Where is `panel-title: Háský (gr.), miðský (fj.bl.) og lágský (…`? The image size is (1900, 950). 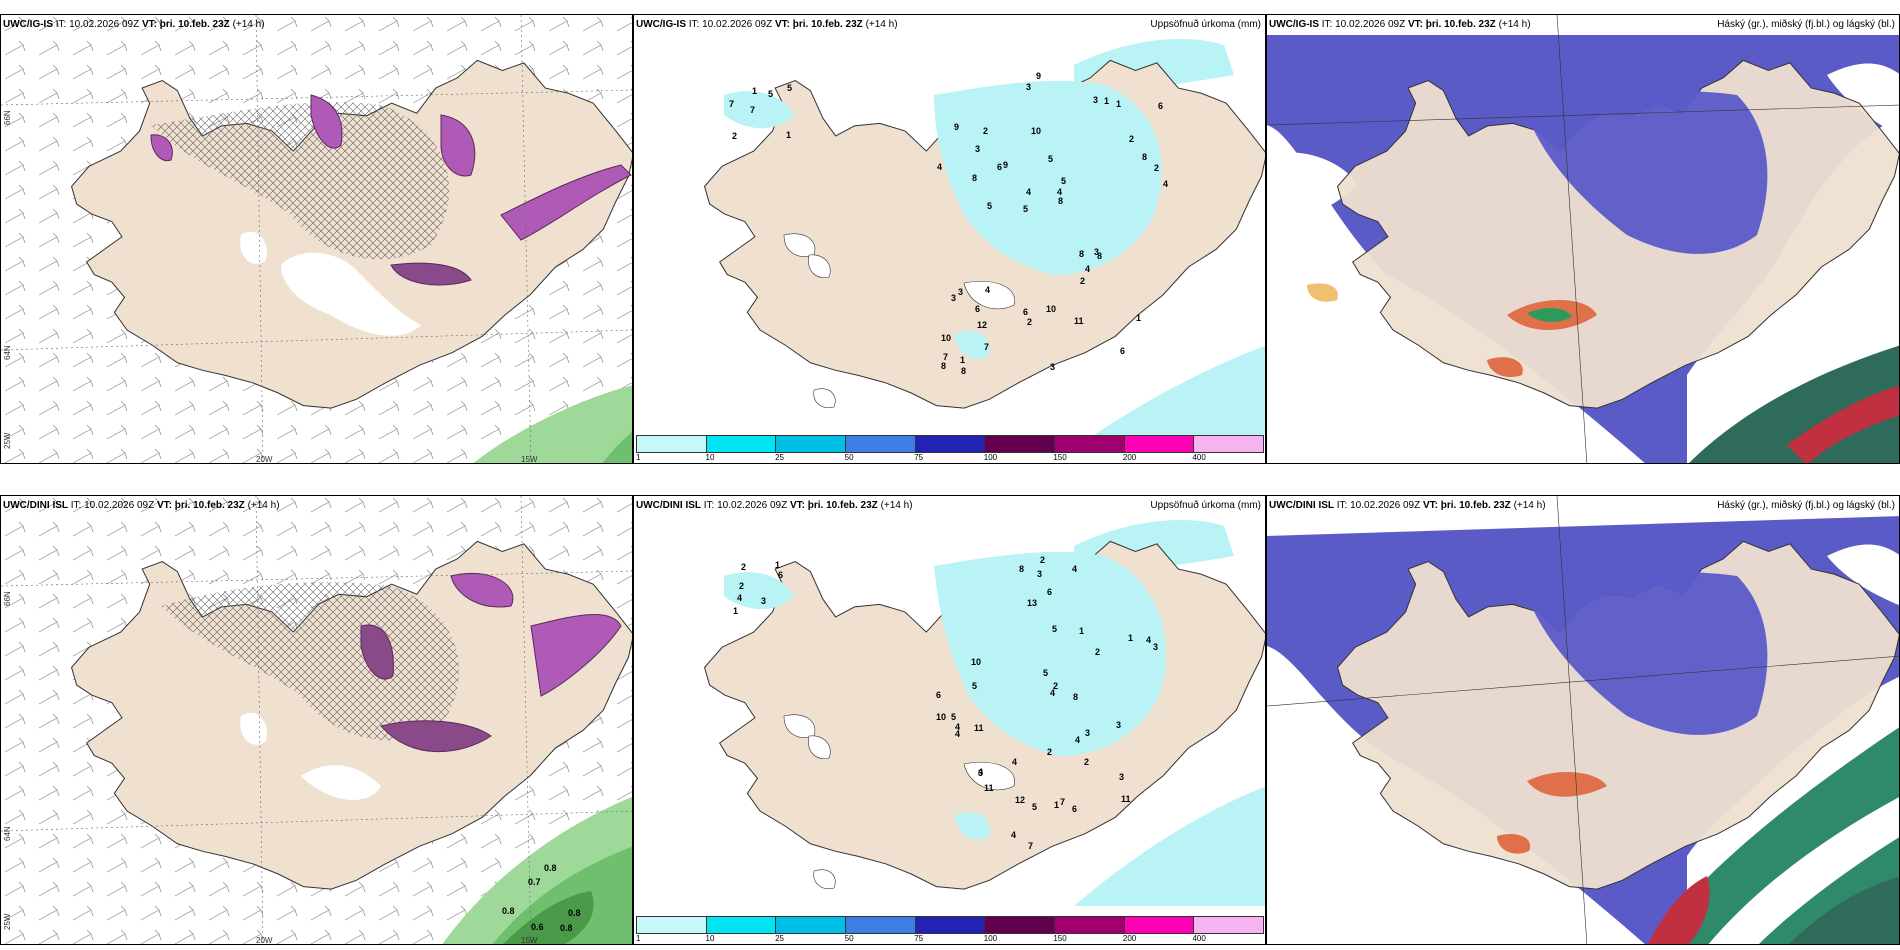
panel-title: Háský (gr.), miðský (fj.bl.) og lágský (… is located at coordinates (1806, 505).